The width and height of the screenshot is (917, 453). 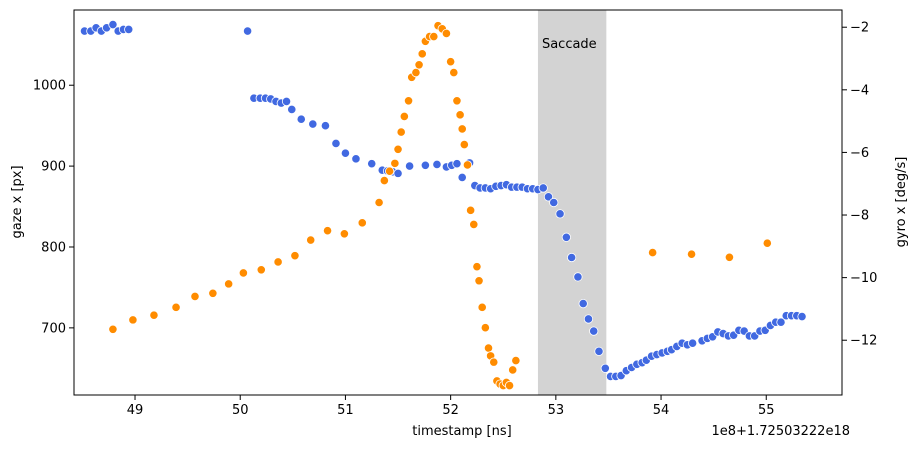 I want to click on y-left-tick-label: 1000, so click(x=49, y=86).